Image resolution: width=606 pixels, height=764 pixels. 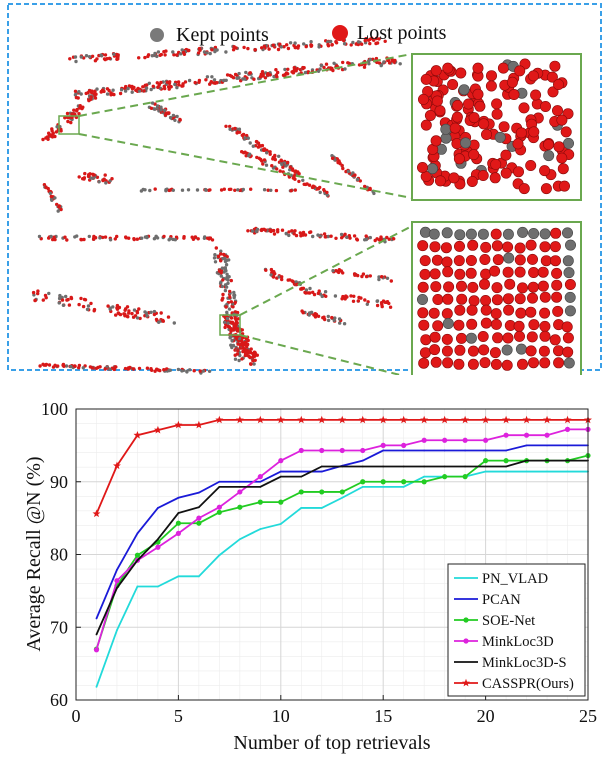 I want to click on kept-points-label: Kept points, so click(x=222, y=35).